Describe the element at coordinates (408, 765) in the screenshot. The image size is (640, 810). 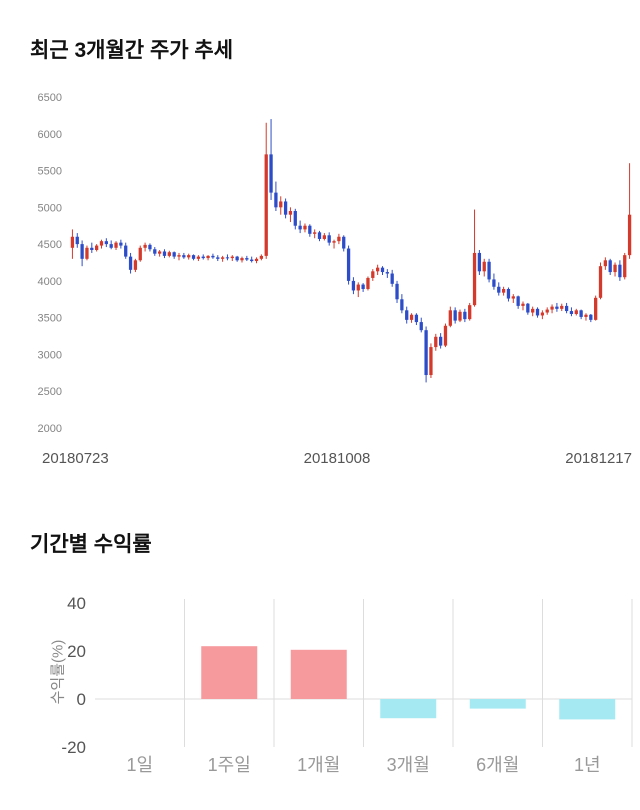
I see `category-label: 3개월` at that location.